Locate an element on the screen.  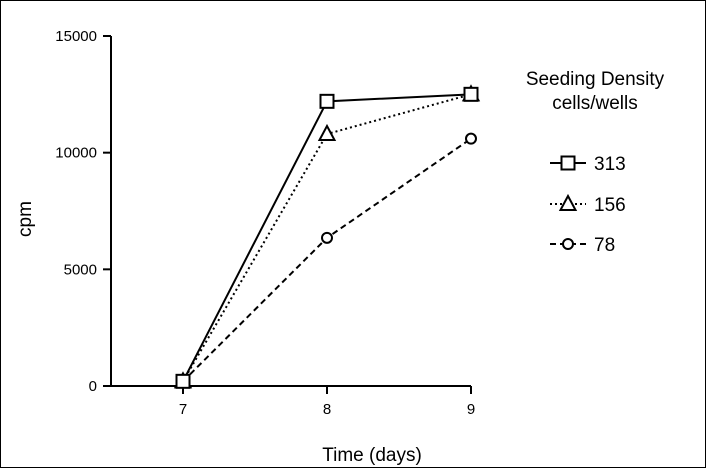
x-ticks: 7 8 9 is located at coordinates (327, 402).